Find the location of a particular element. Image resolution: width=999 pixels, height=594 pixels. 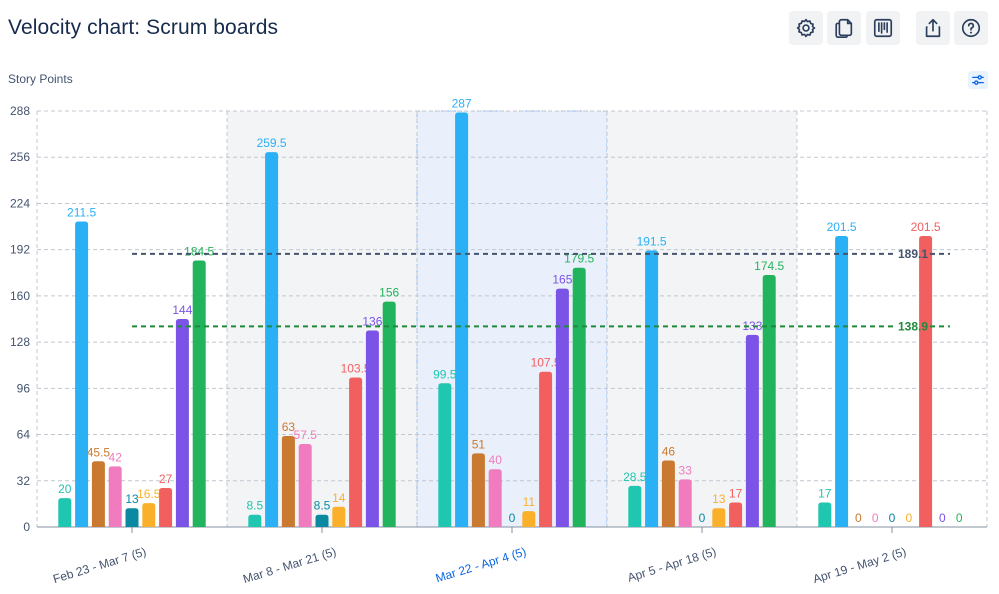

bar-value-label: 191.5 is located at coordinates (652, 241).